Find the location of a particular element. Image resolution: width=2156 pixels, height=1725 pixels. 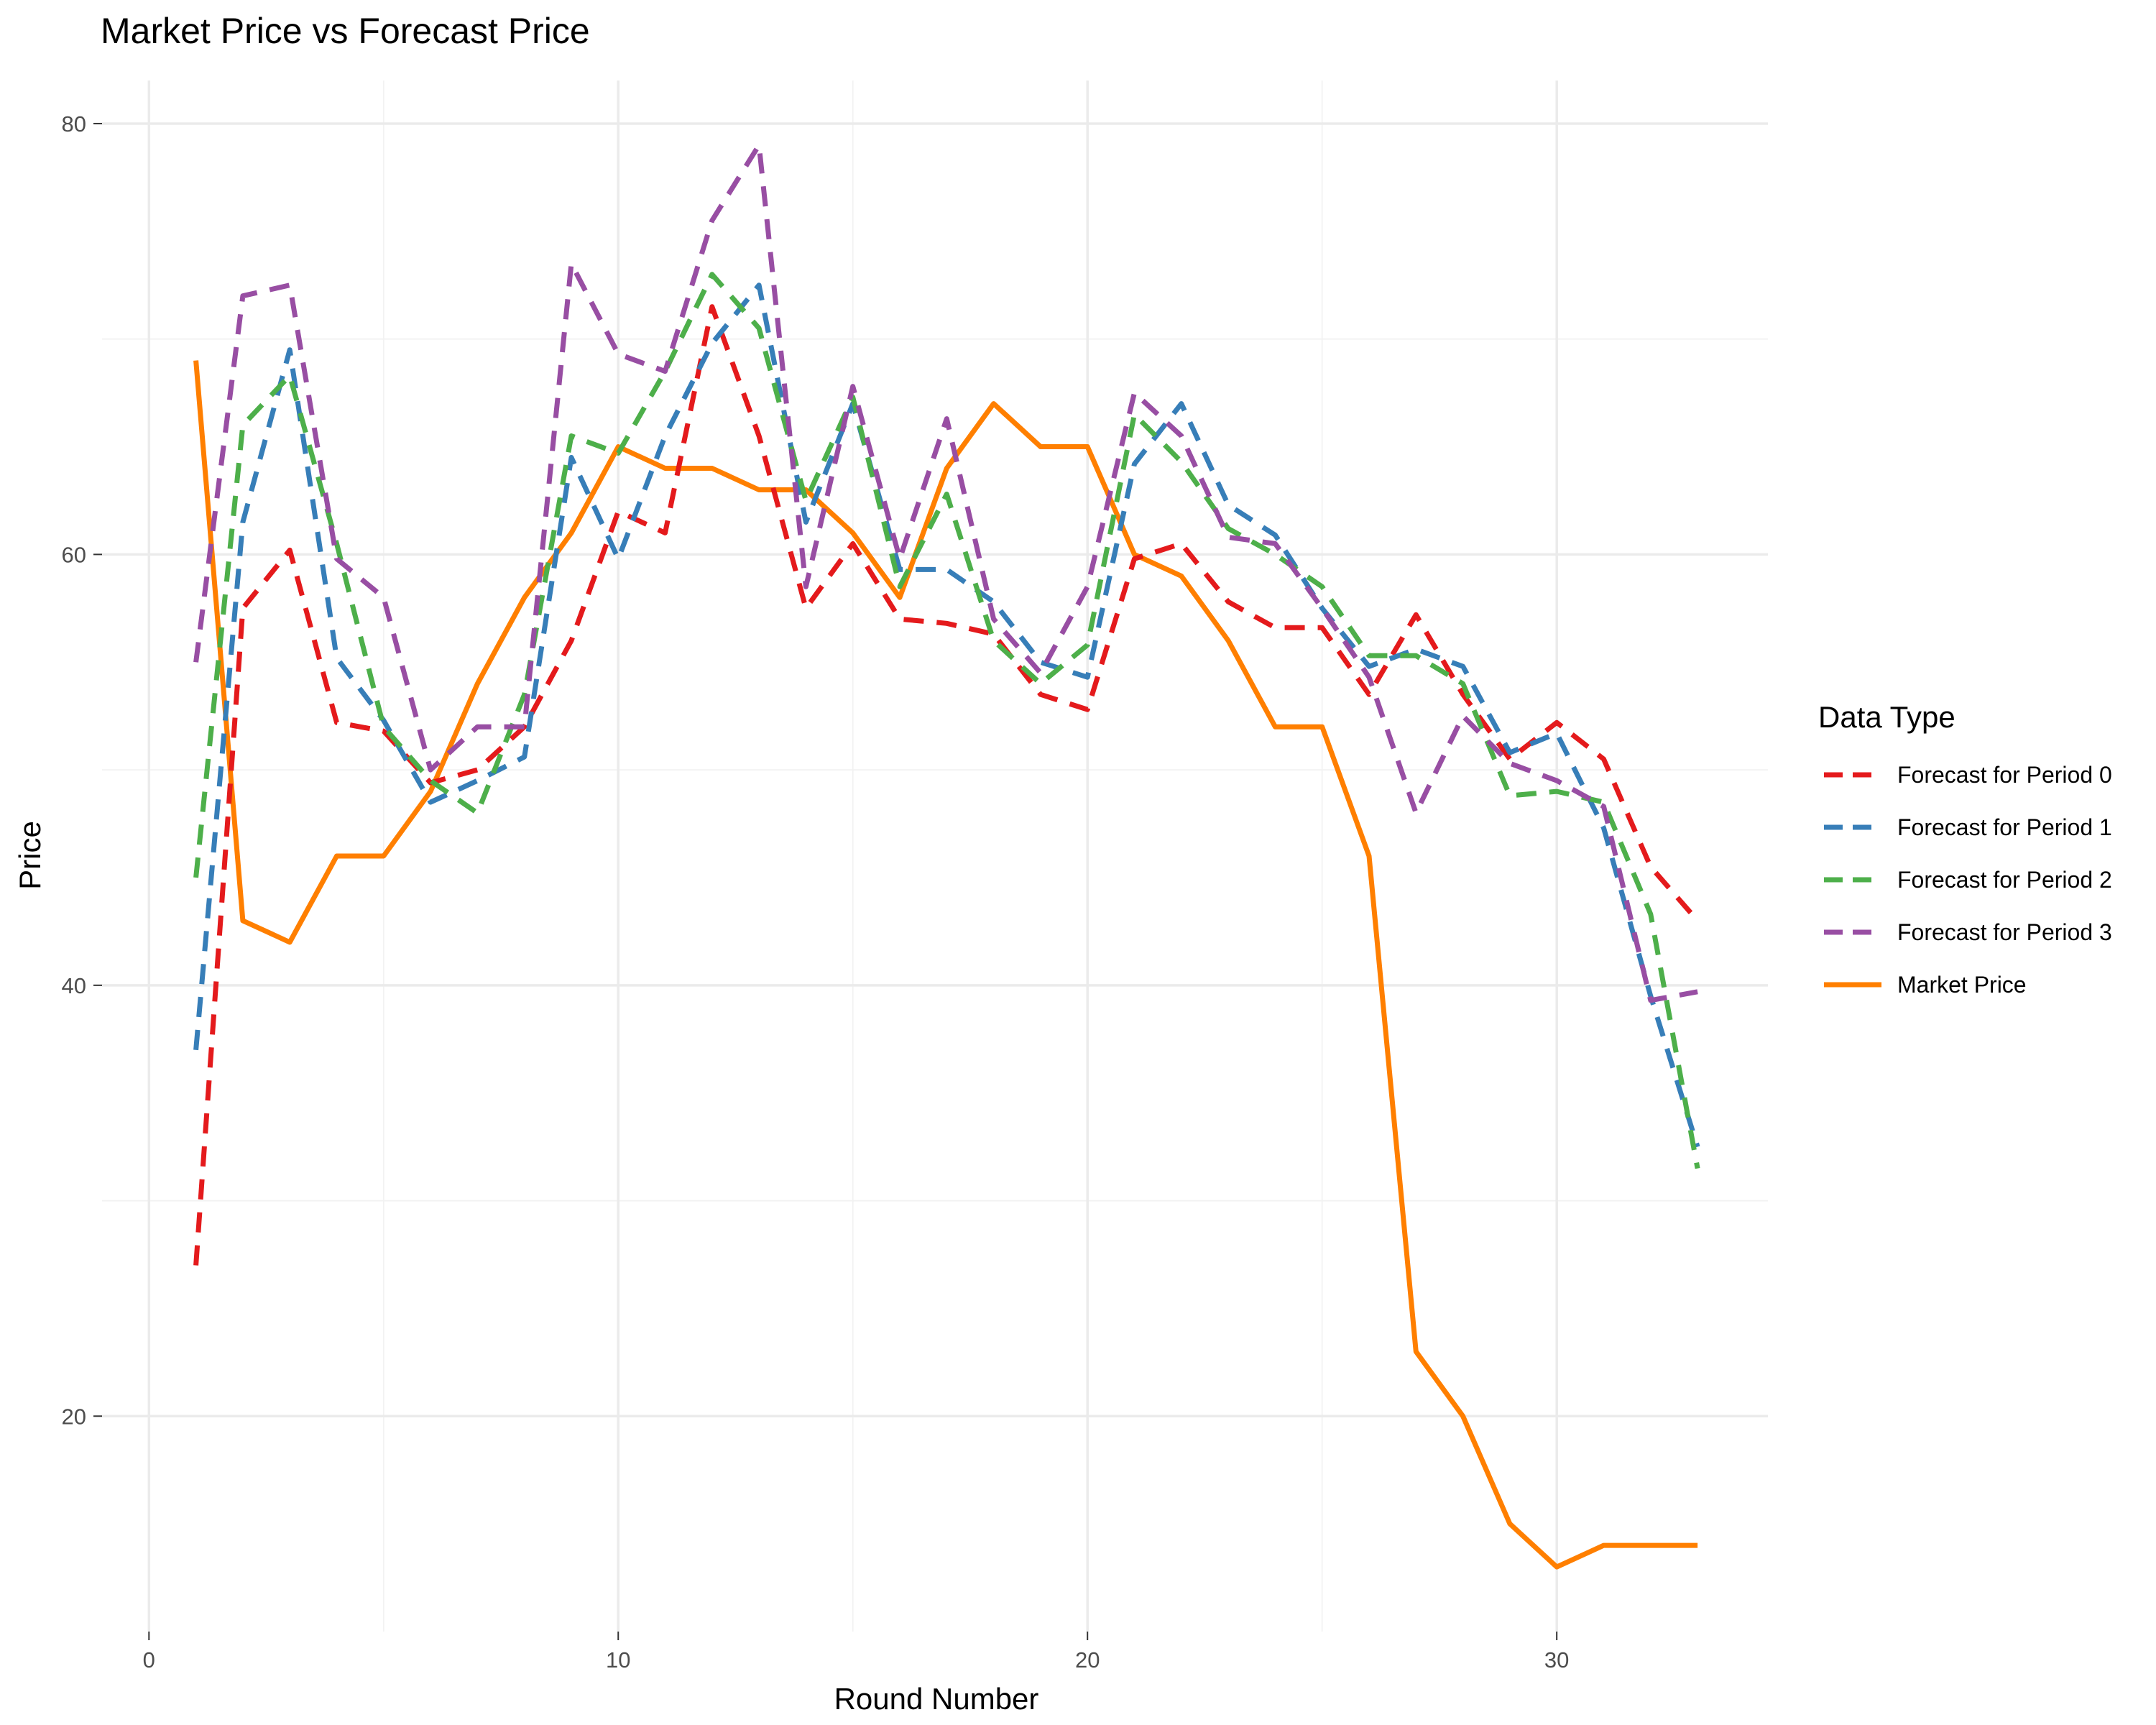

y-tick-label: 80 is located at coordinates (74, 124).